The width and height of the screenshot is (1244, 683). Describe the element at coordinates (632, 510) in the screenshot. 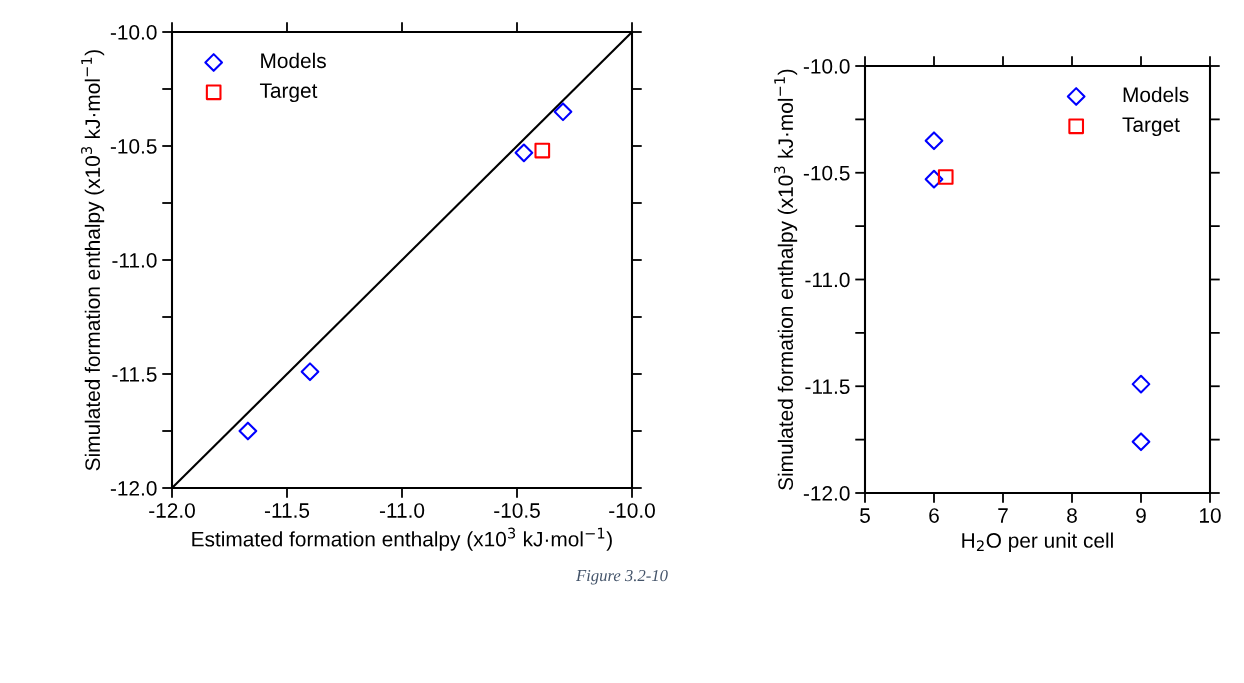

I see `x-tick-label: -10.0` at that location.